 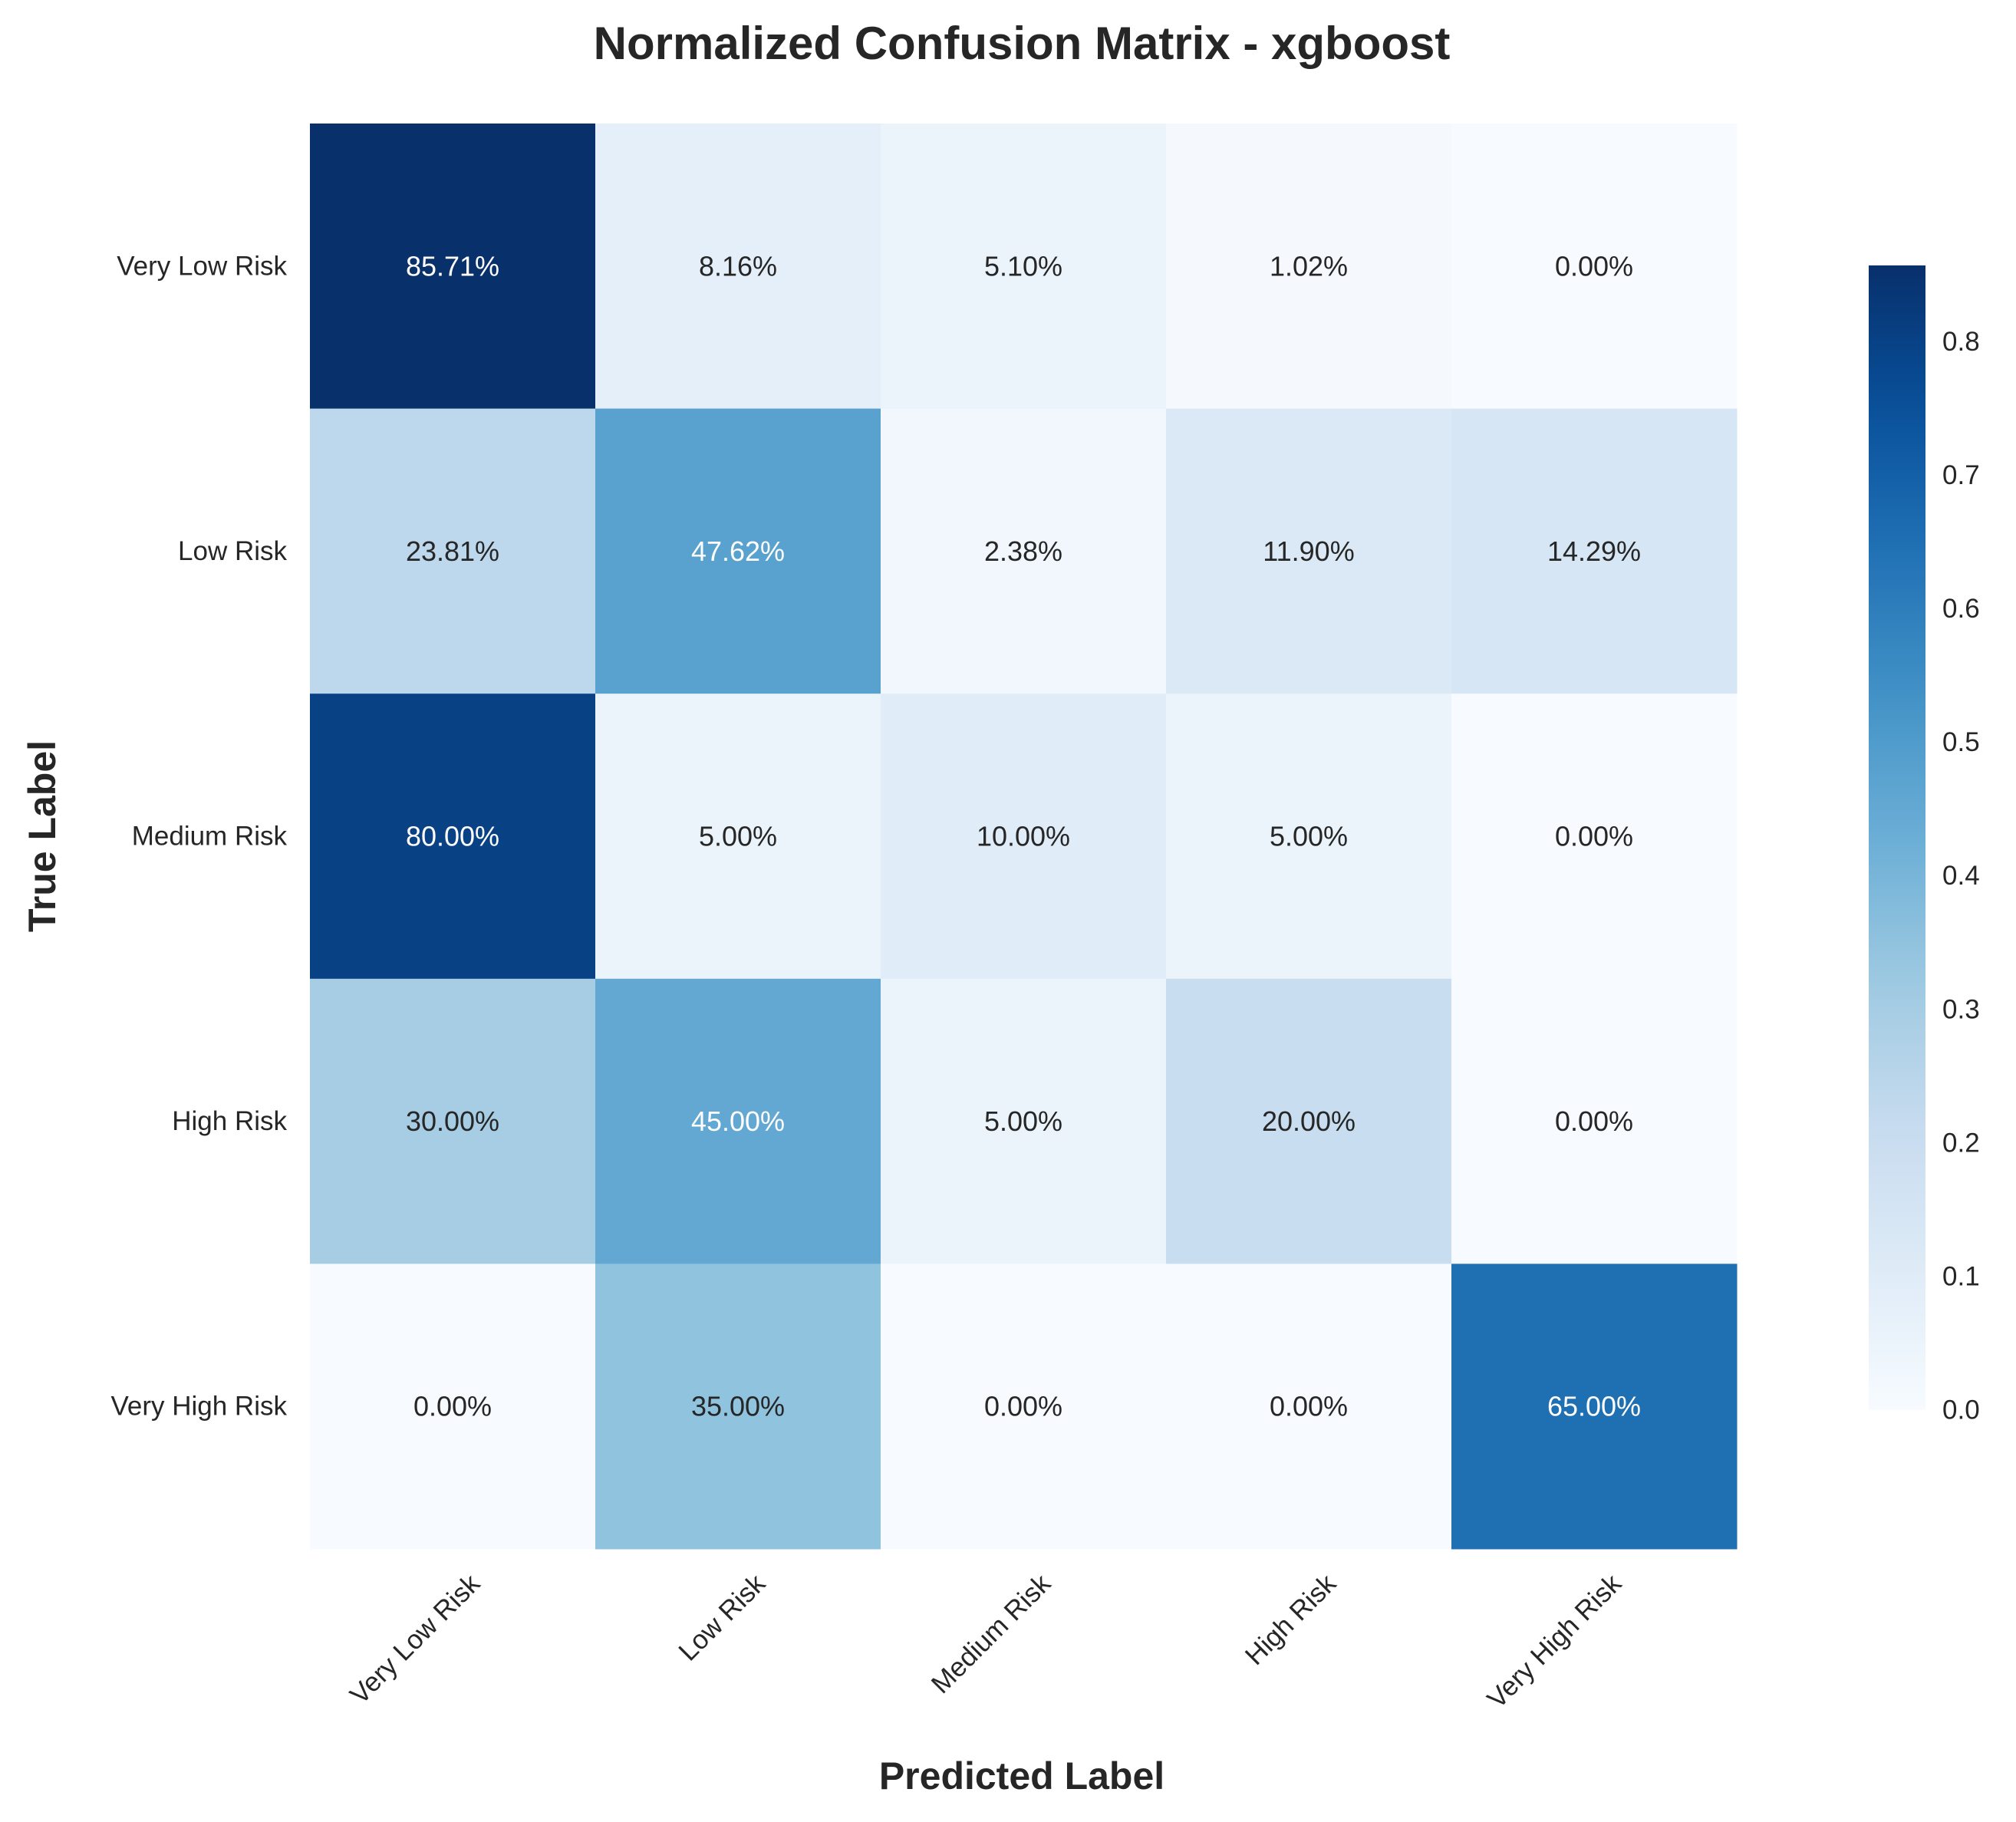 What do you see at coordinates (229, 1121) in the screenshot?
I see `y-tick-label: High Risk` at bounding box center [229, 1121].